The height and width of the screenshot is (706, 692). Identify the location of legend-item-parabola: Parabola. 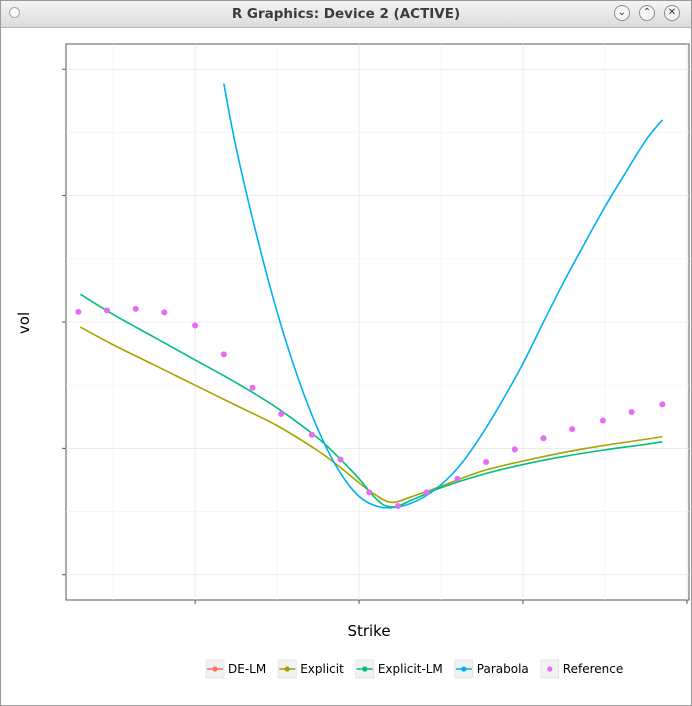
(491, 669).